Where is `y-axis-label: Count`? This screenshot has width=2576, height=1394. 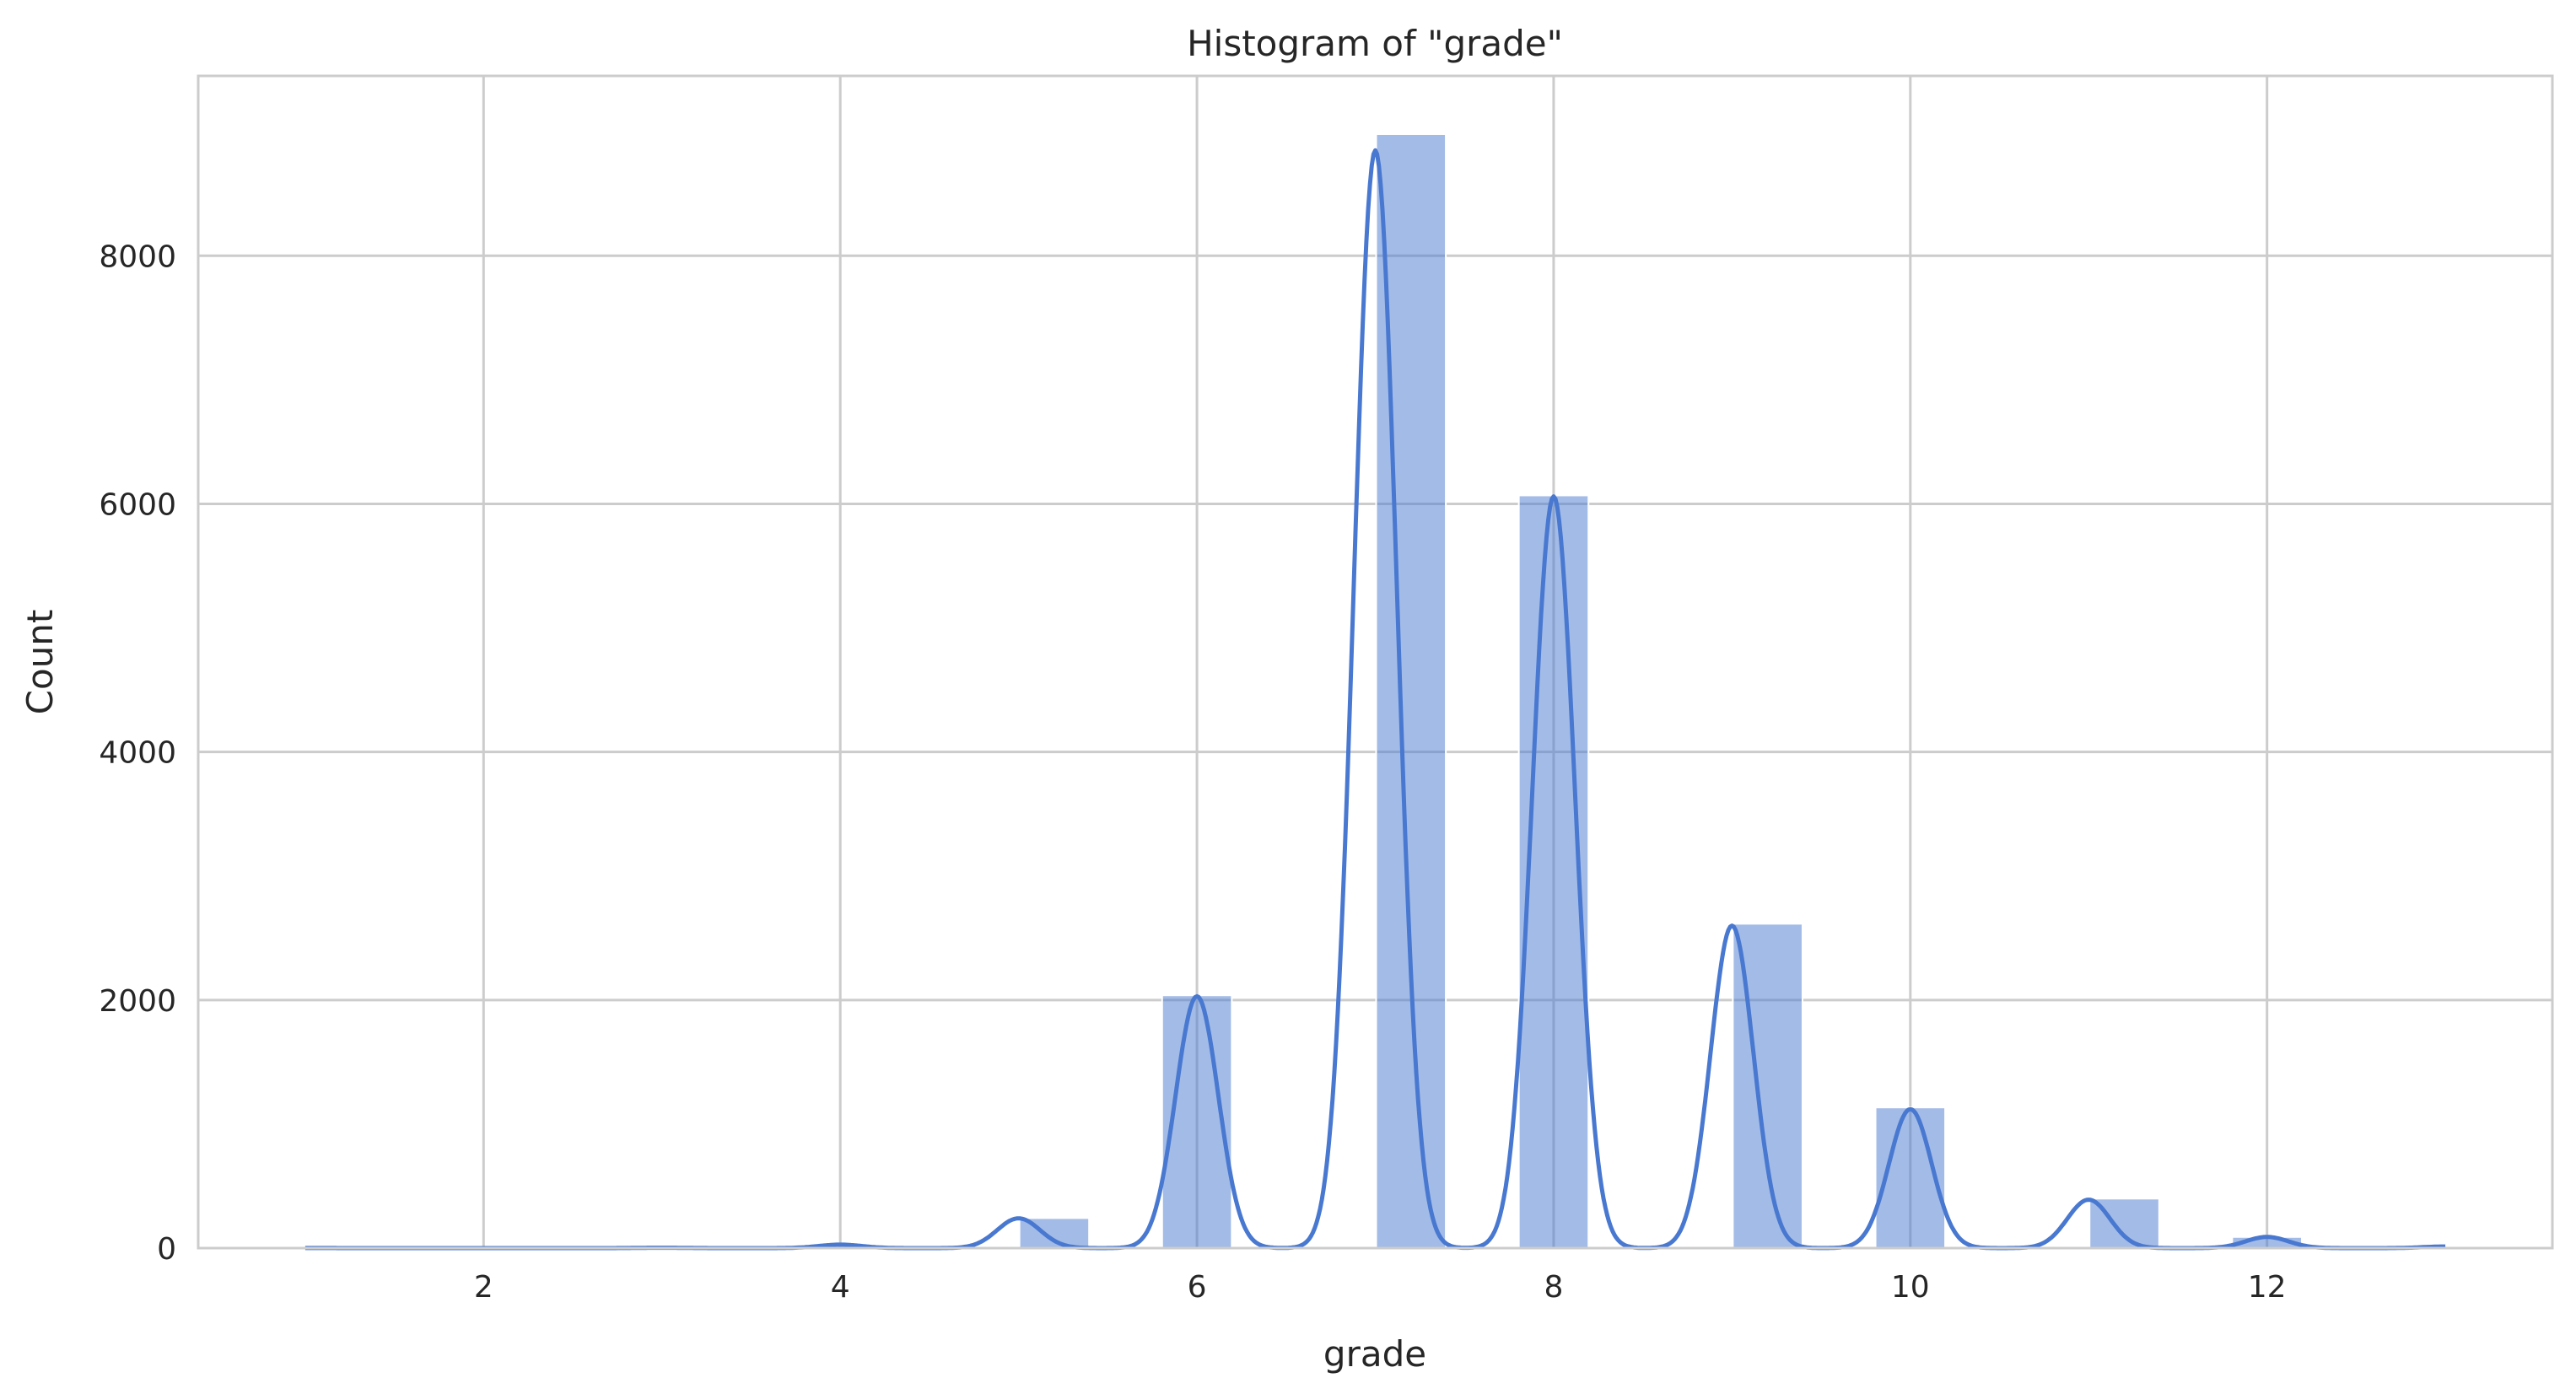
y-axis-label: Count is located at coordinates (40, 662).